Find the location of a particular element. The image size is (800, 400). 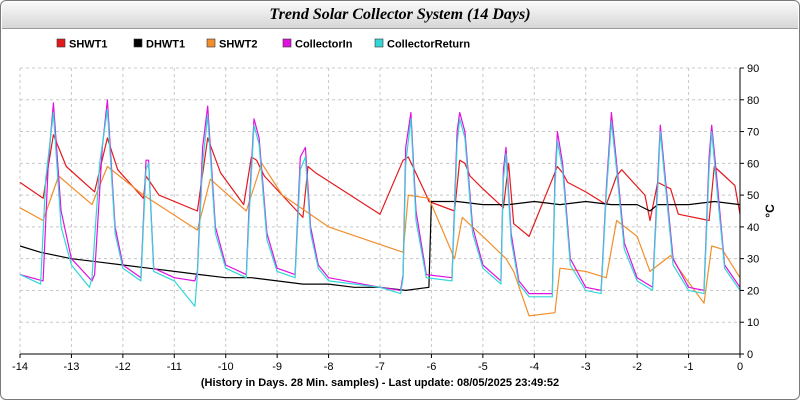

y-tick-label: 0 is located at coordinates (750, 355).